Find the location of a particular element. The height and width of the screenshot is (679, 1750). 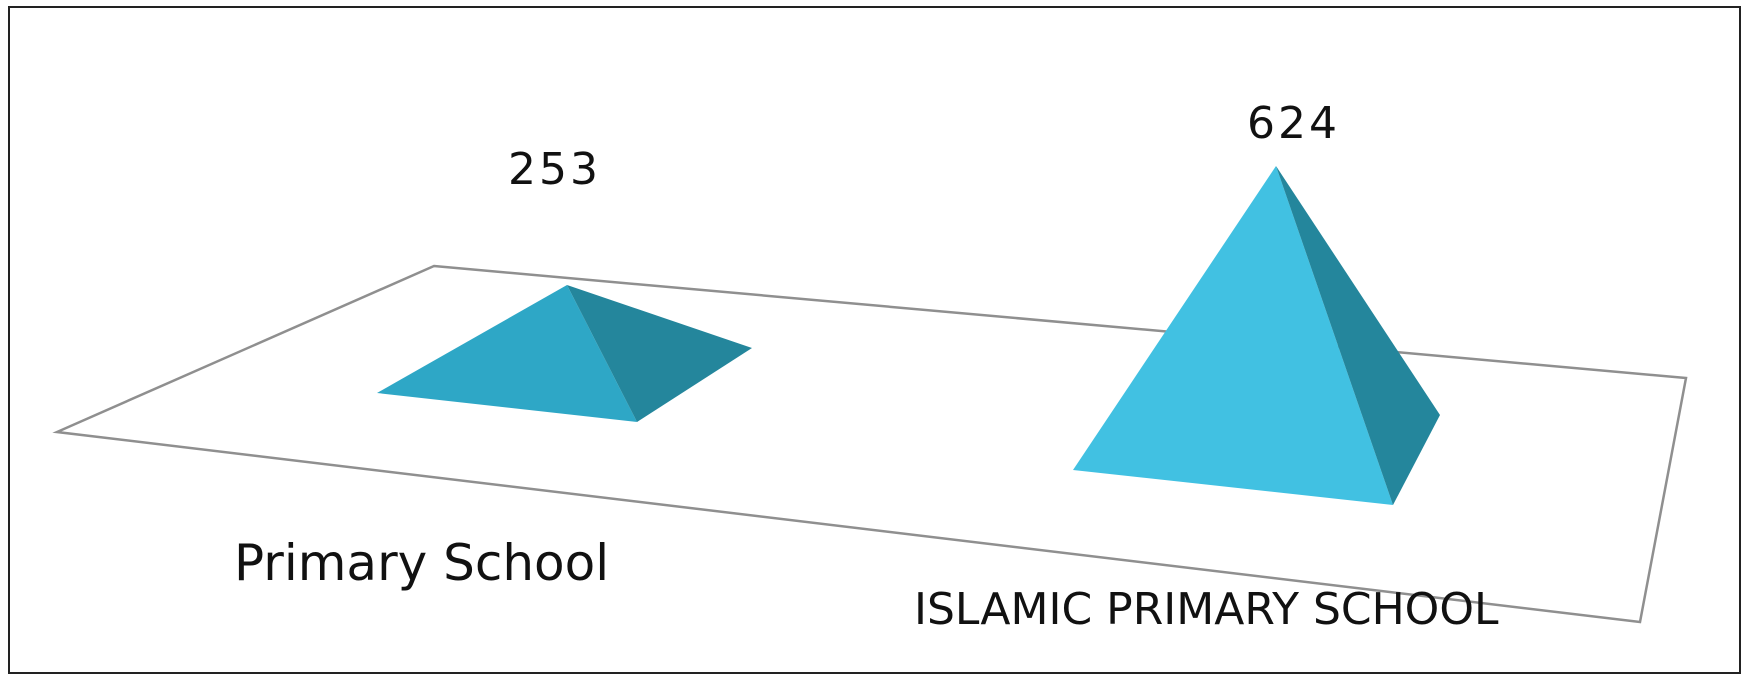

category-label-islamic-primary-school: ISLAMIC PRIMARY SCHOOL is located at coordinates (1206, 609).